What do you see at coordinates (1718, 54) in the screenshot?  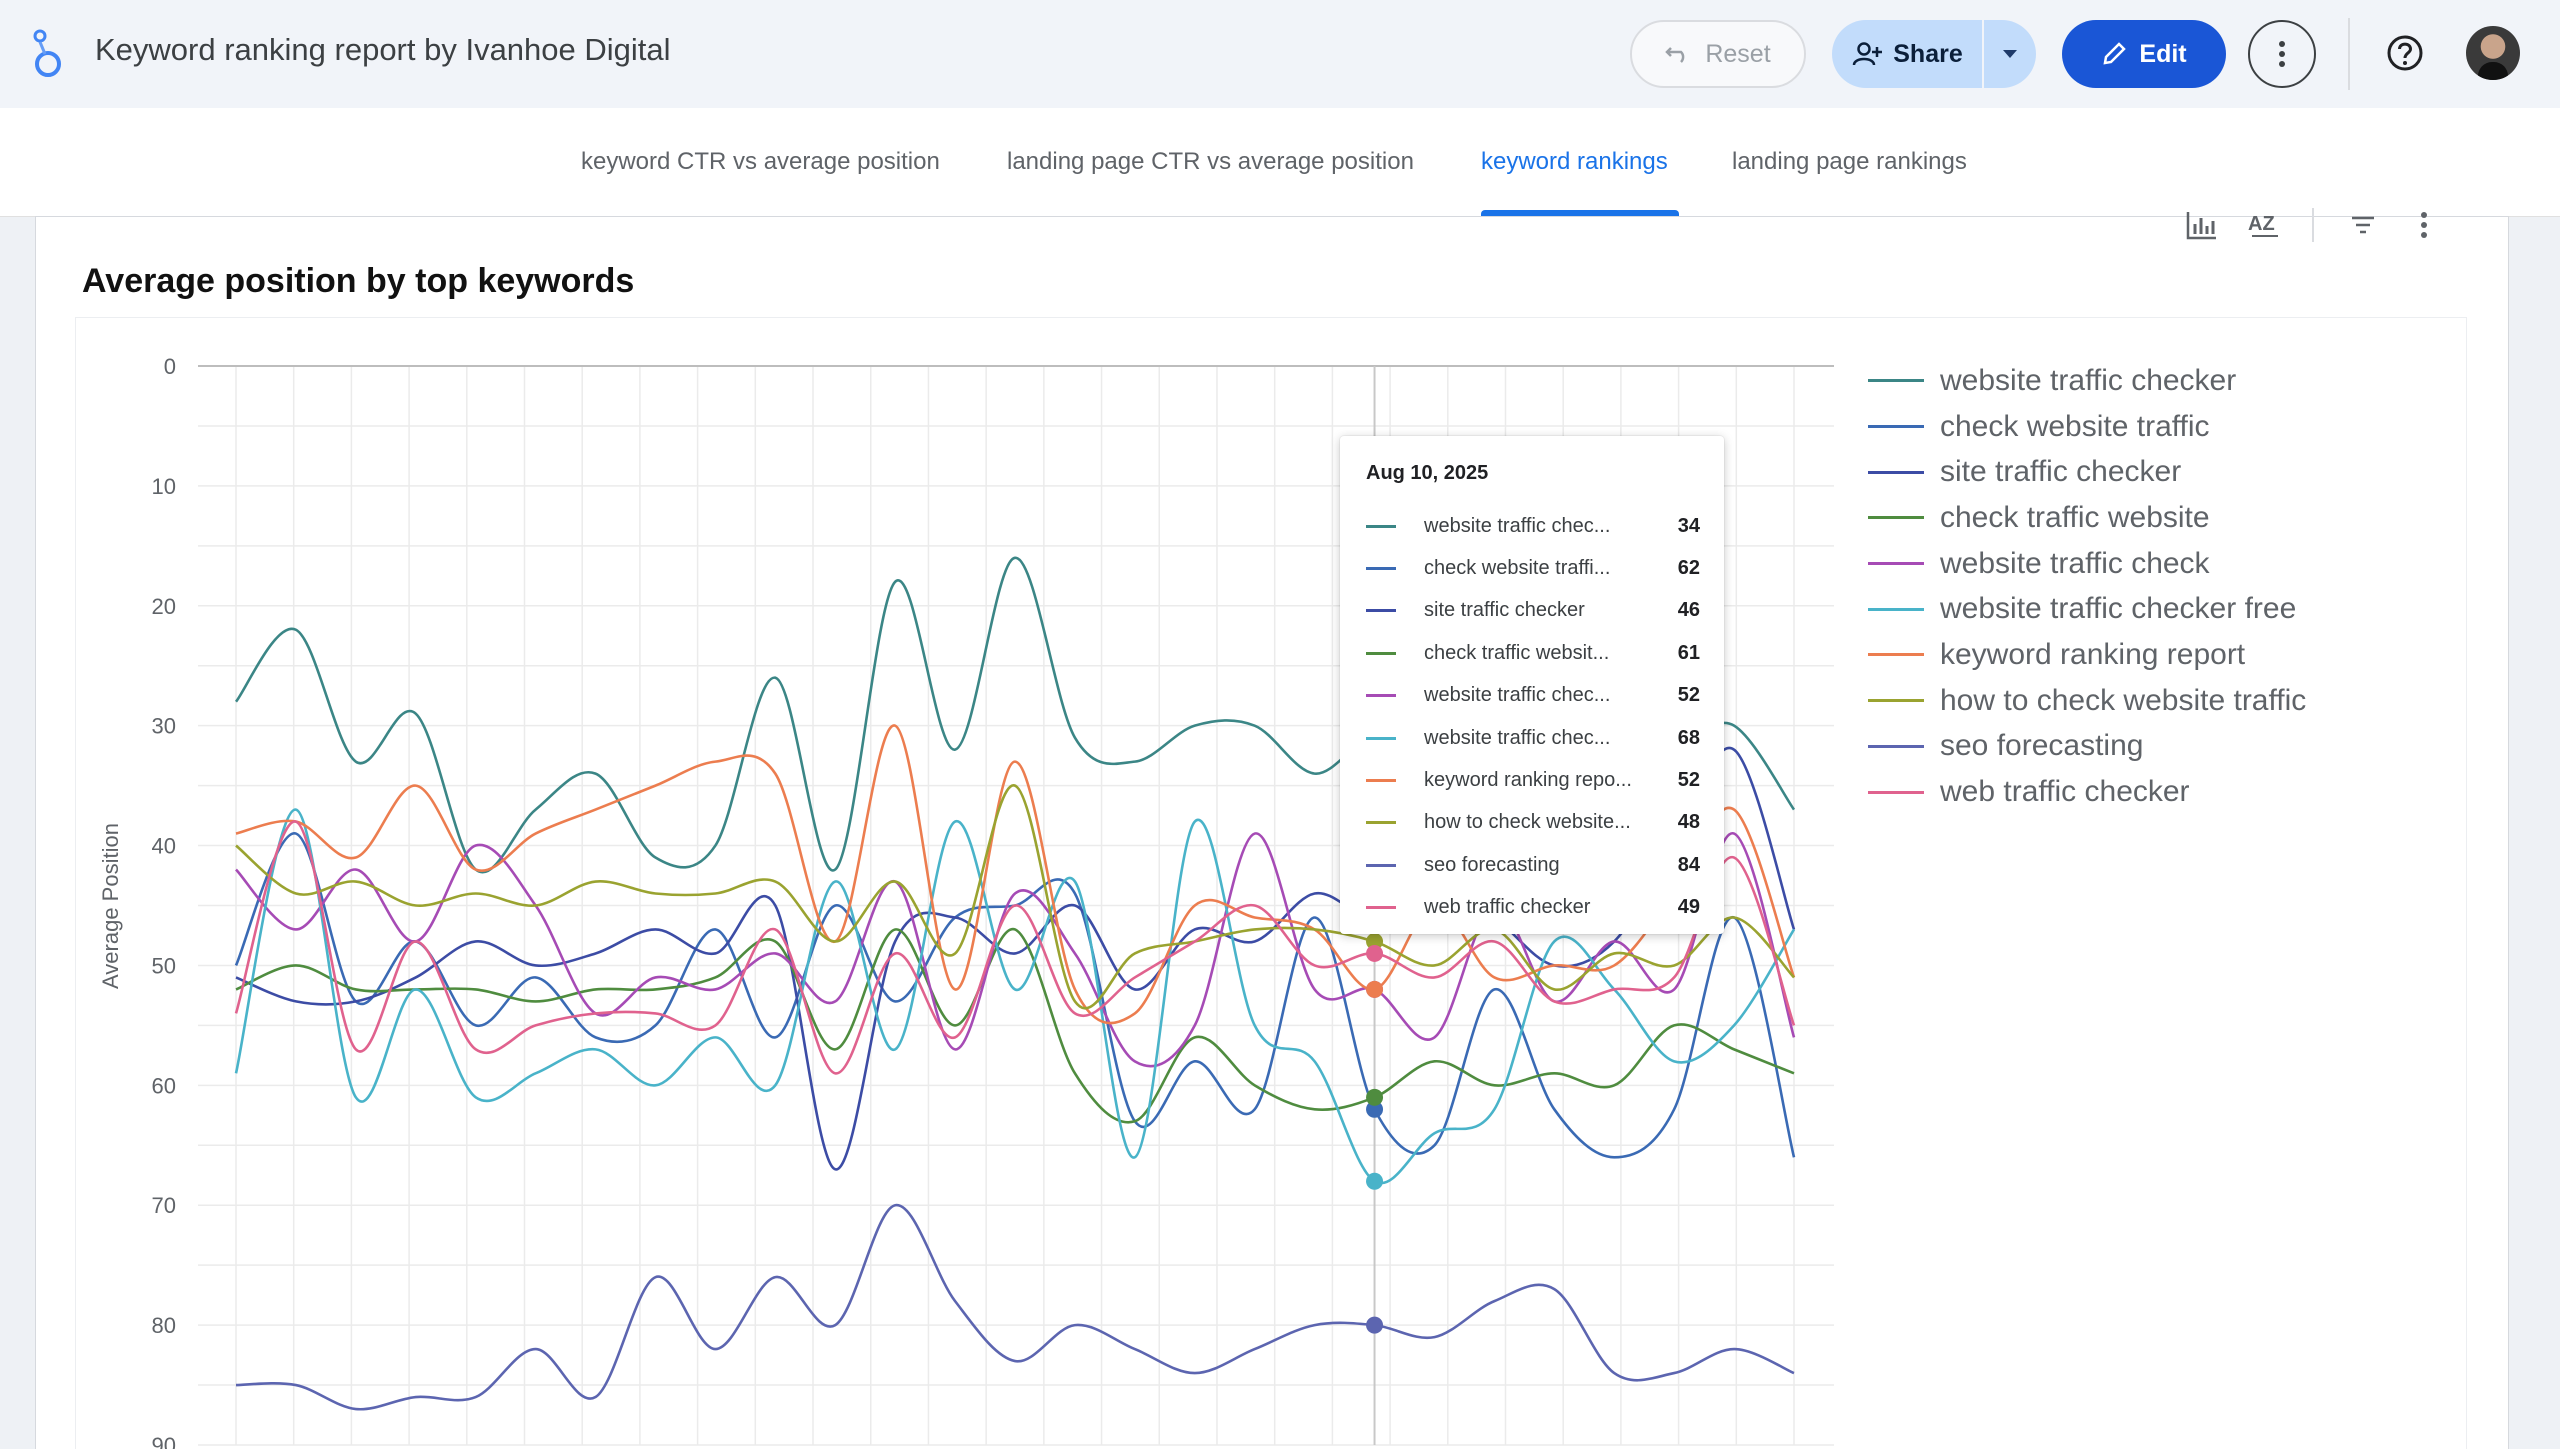 I see `reset-button: Reset` at bounding box center [1718, 54].